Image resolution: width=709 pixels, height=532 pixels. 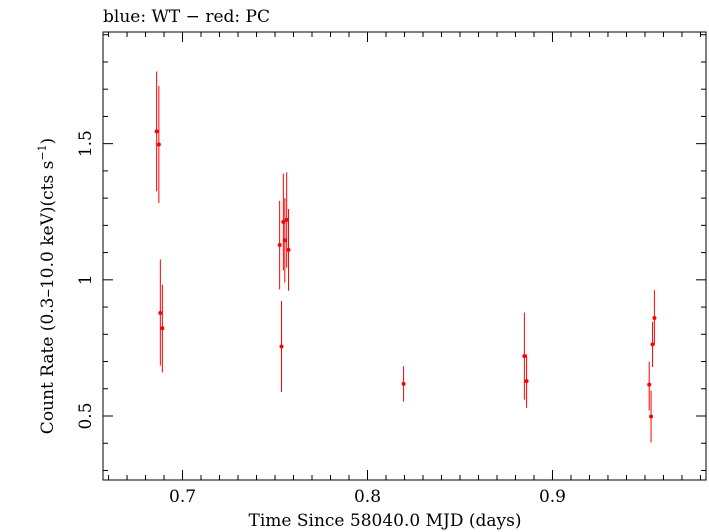 I want to click on y-axis-label: Count Rate (0.3–10.0 keV)(cts s−1), so click(x=47, y=286).